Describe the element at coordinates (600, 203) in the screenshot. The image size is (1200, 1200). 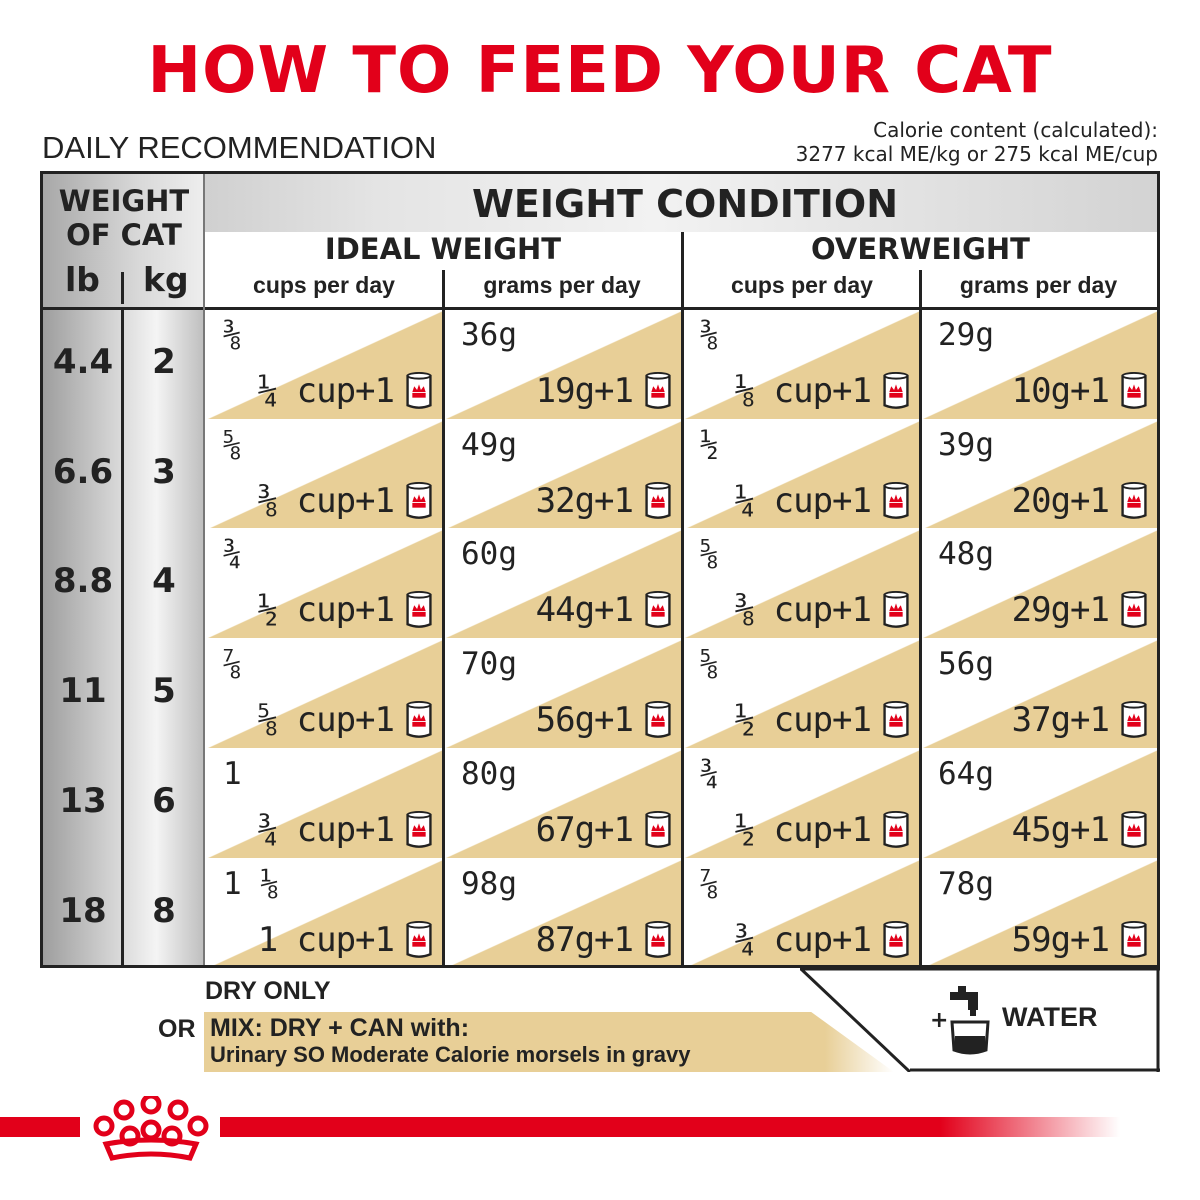
I see `weight-condition-band` at that location.